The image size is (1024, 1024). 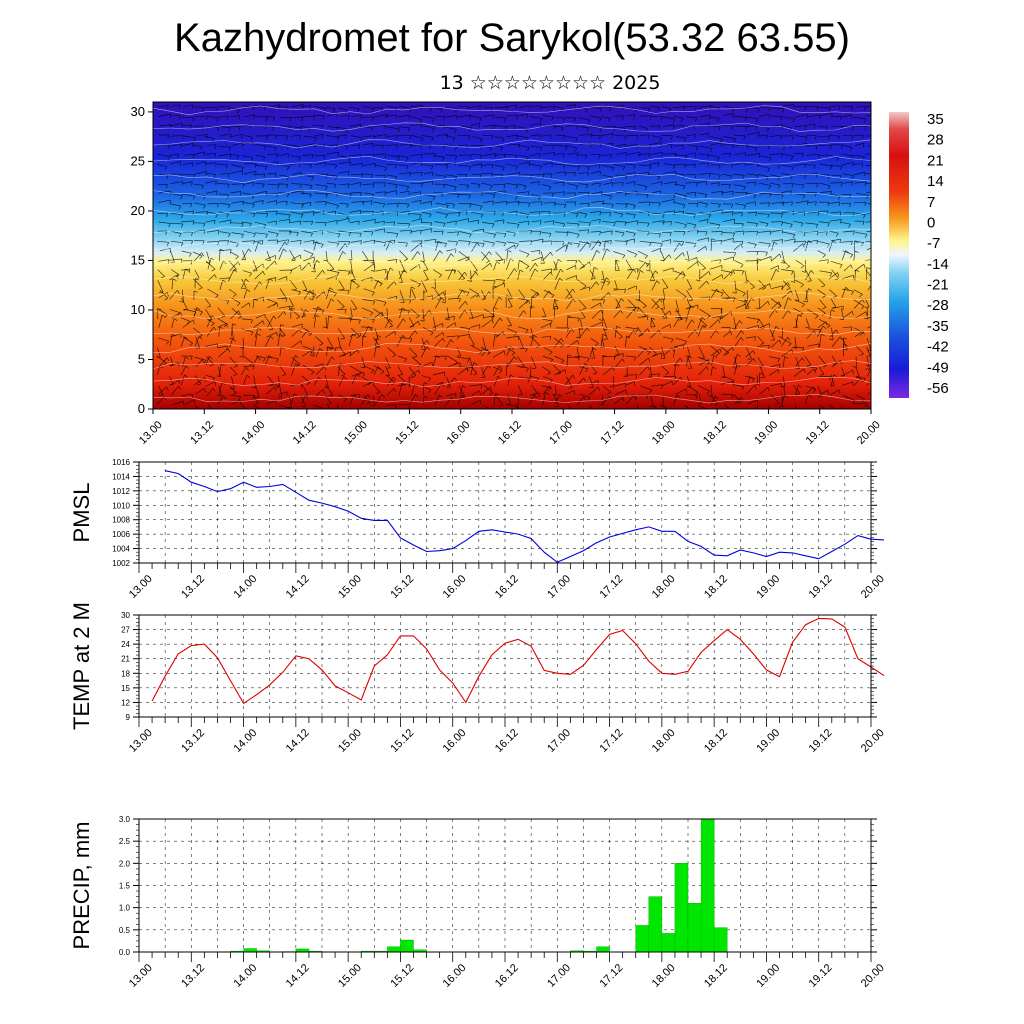 I want to click on x-tick-label: 18.00, so click(x=664, y=741).